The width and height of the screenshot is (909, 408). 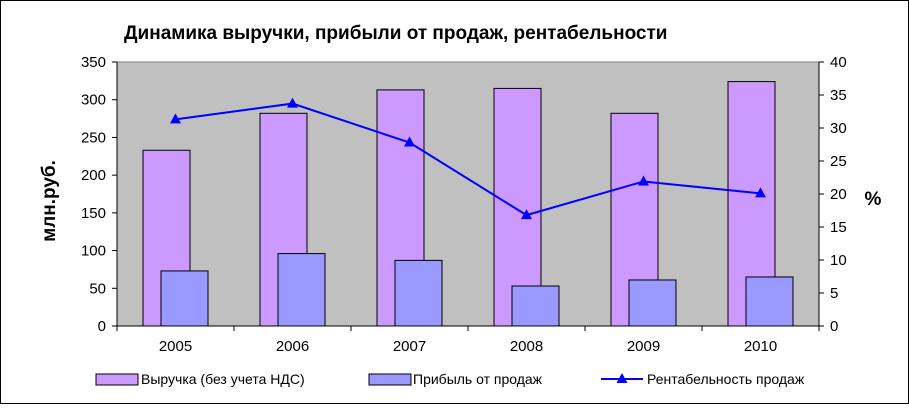 I want to click on y-tick-label: 0, so click(x=102, y=326).